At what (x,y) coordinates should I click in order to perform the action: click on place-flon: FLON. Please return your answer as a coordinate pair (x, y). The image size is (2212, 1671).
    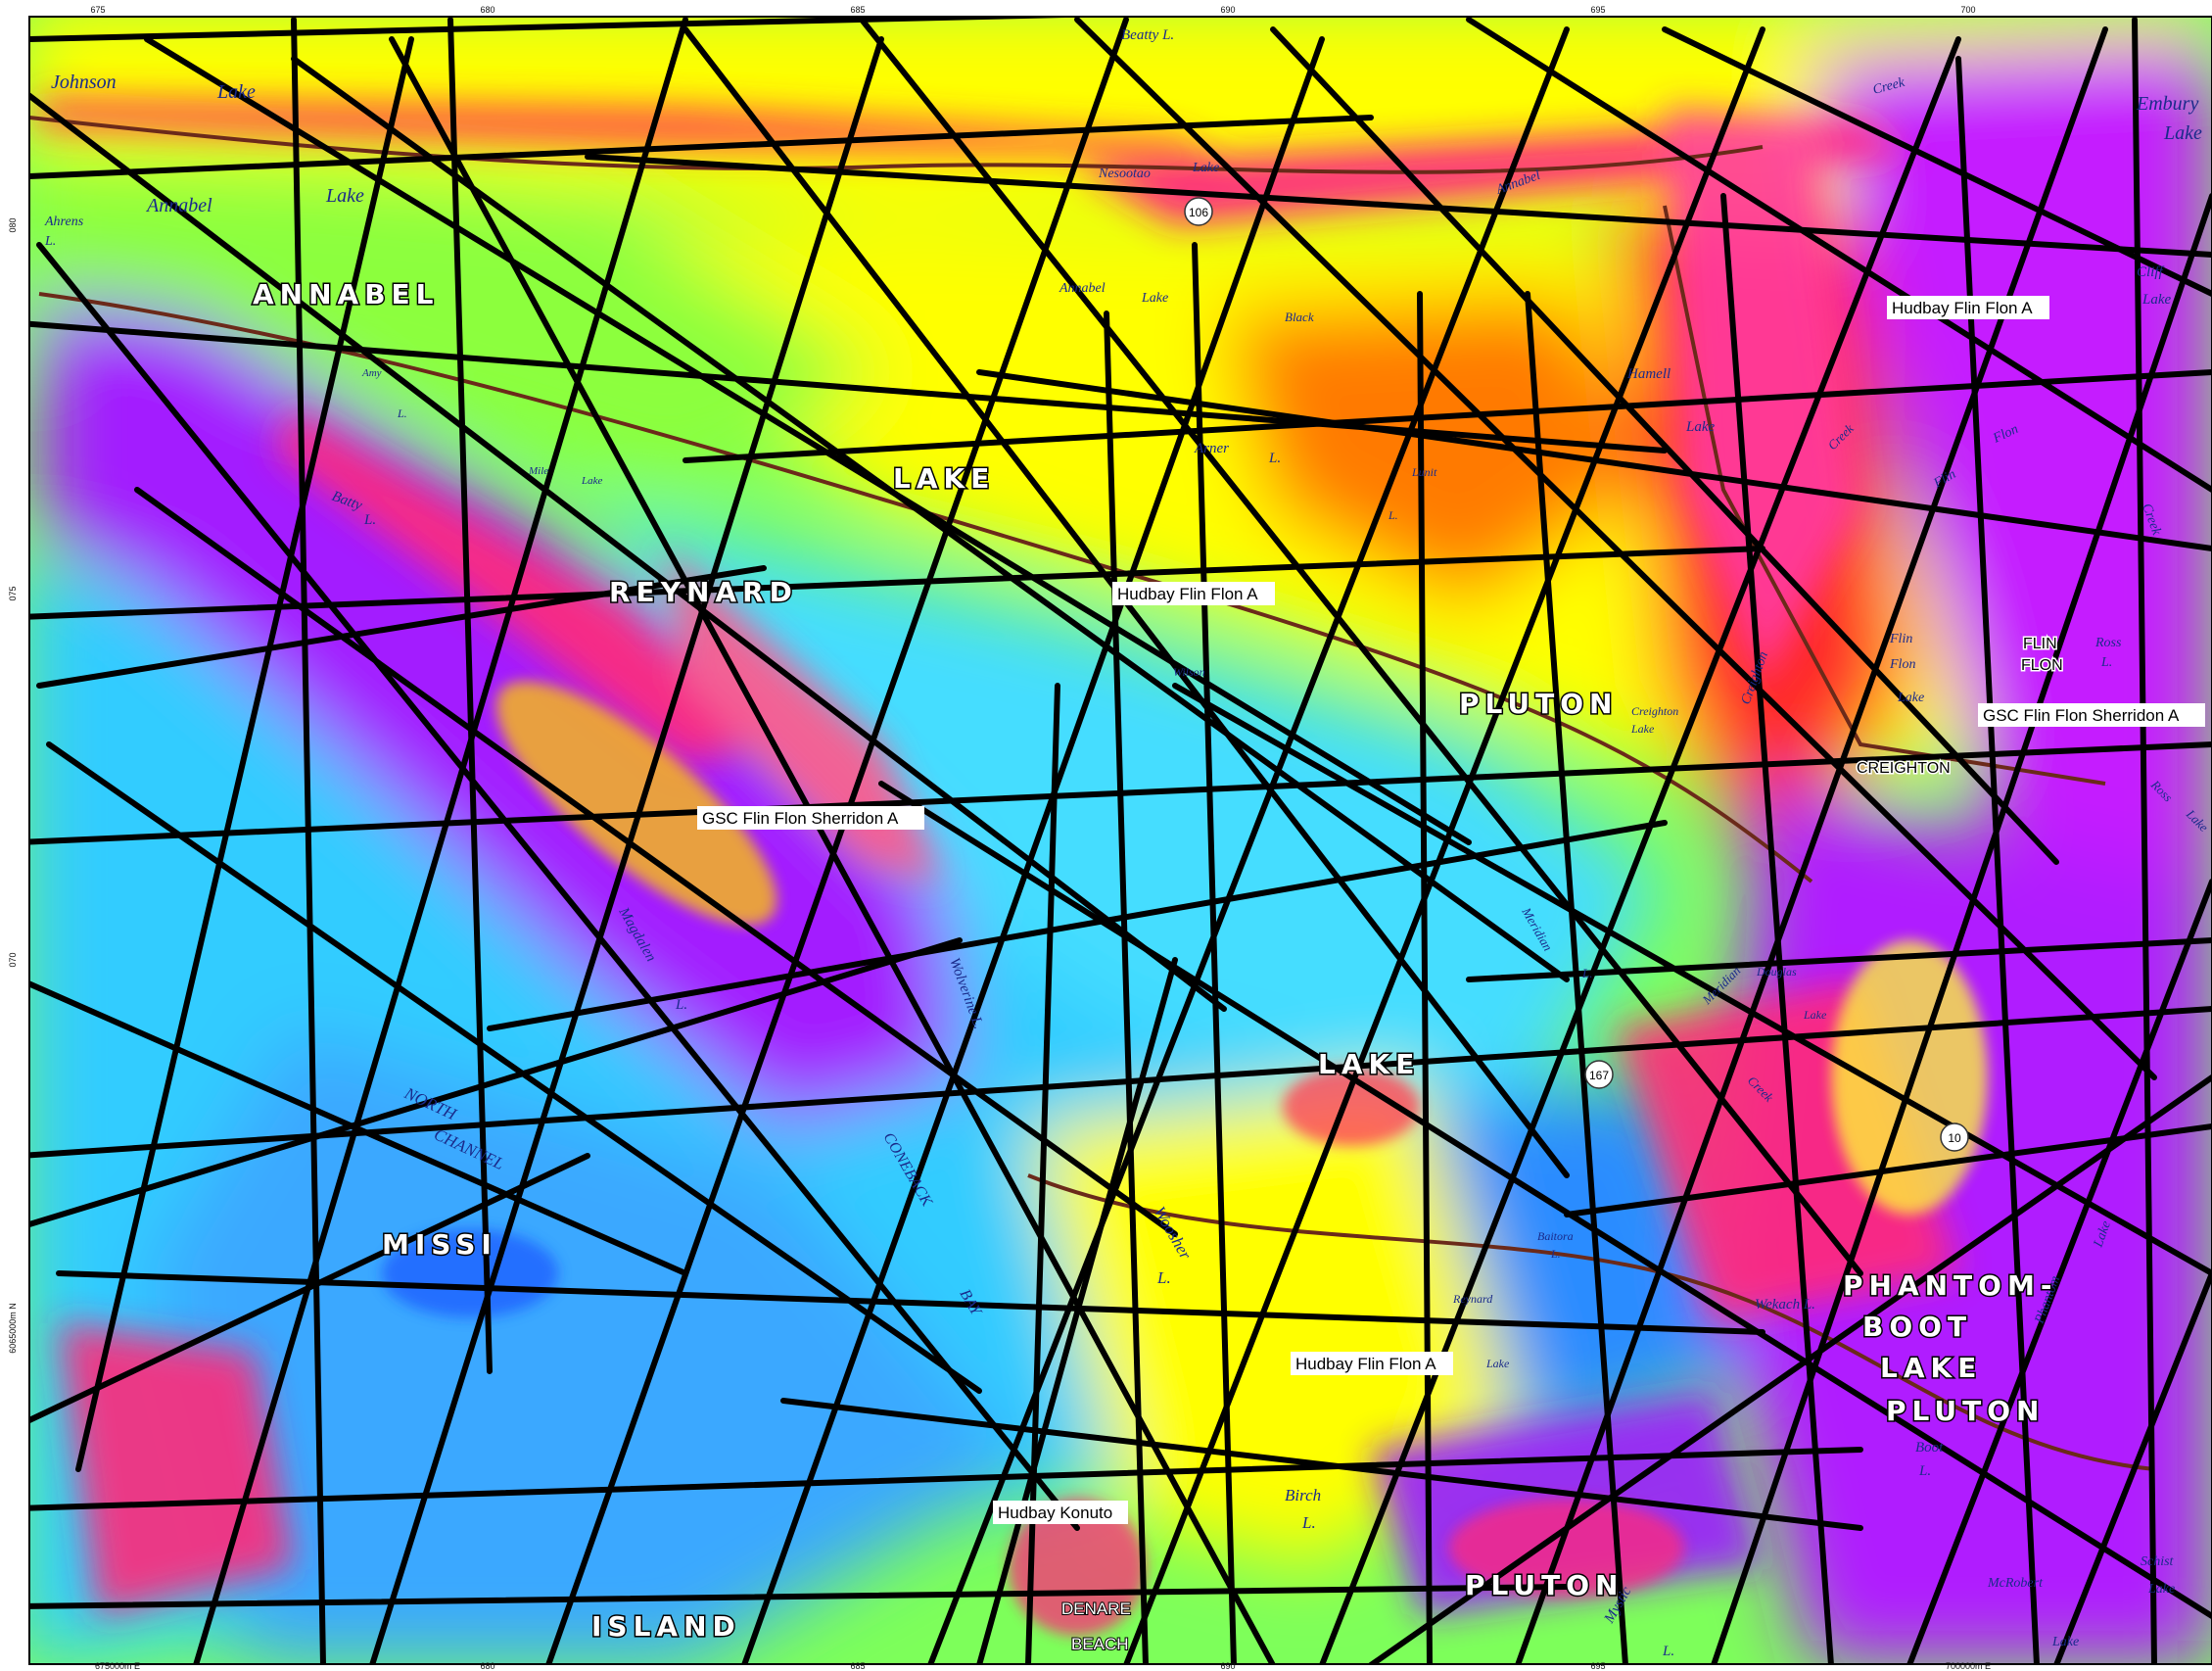
    Looking at the image, I should click on (2042, 665).